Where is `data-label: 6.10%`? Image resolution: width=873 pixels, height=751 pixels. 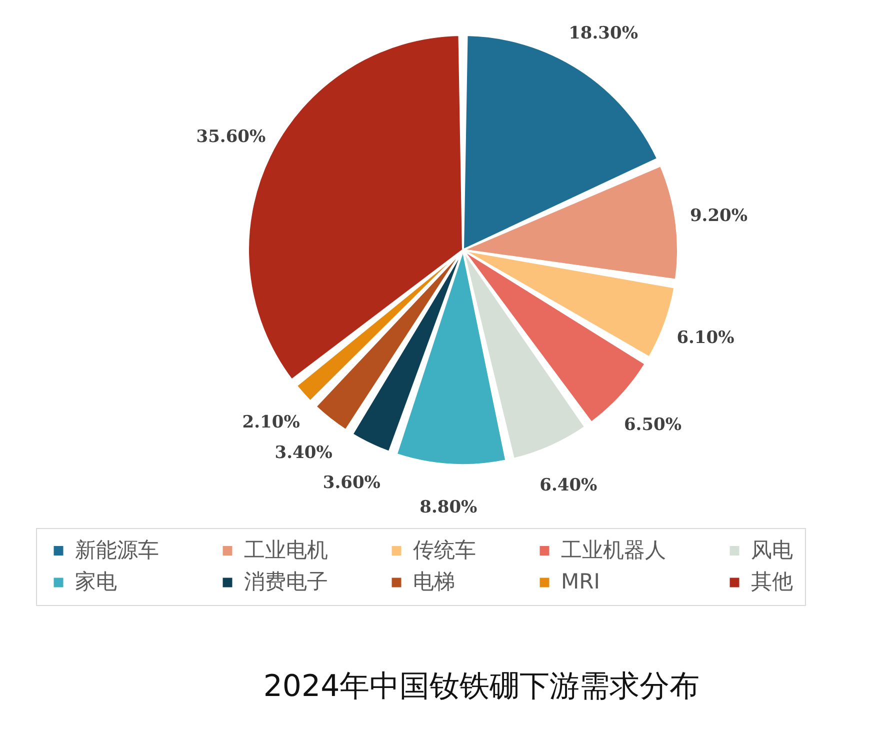
data-label: 6.10% is located at coordinates (705, 338).